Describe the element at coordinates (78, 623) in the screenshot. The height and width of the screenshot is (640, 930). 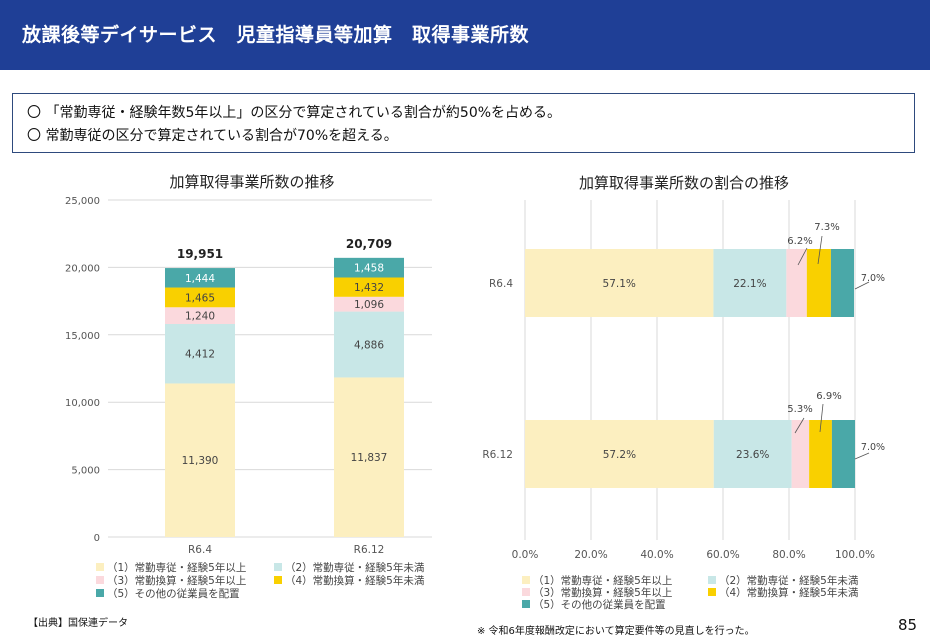
I see `source-note: 【出典】国保連データ` at that location.